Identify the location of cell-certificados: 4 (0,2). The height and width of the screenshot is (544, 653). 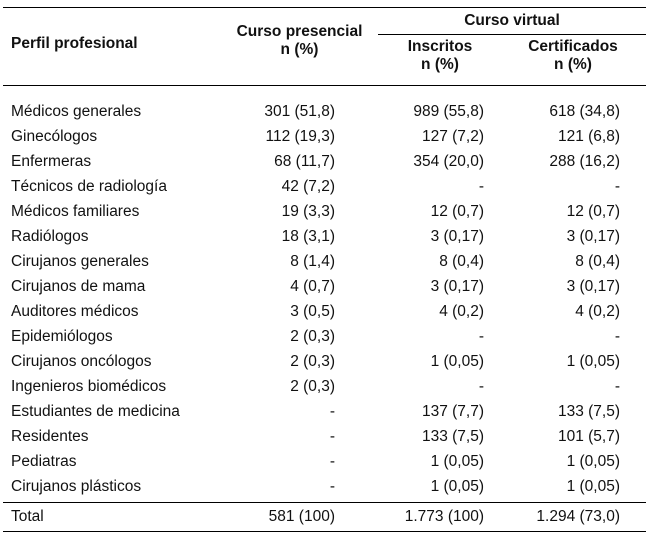
(597, 311).